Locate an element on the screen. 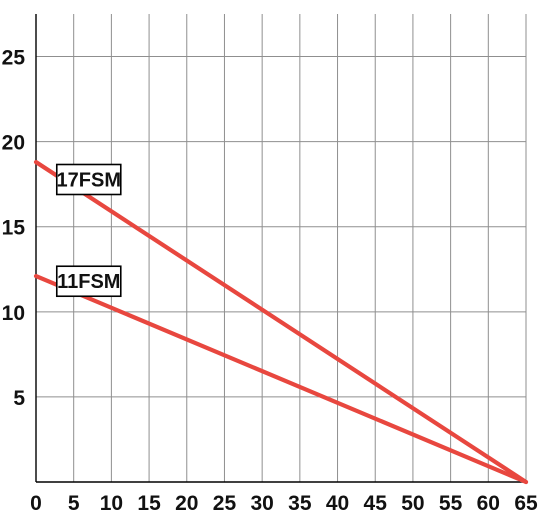 This screenshot has height=520, width=539. x-tick-label-30: 30 is located at coordinates (261, 503).